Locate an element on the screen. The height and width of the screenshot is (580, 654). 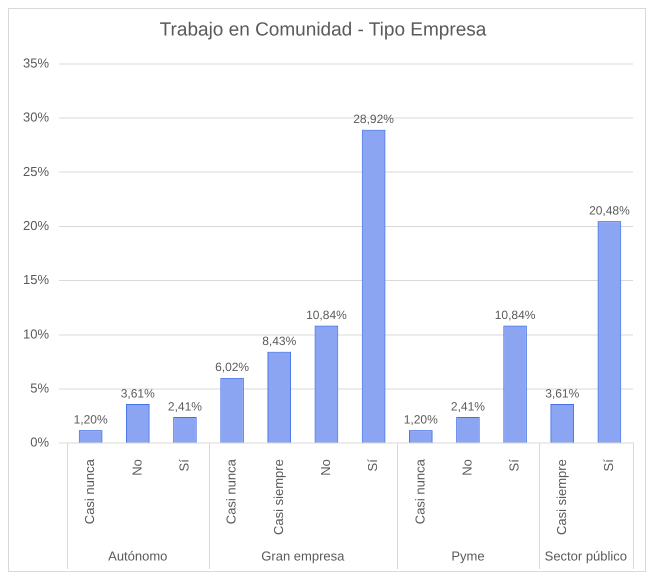
y-tick-label: 30% is located at coordinates (36, 117).